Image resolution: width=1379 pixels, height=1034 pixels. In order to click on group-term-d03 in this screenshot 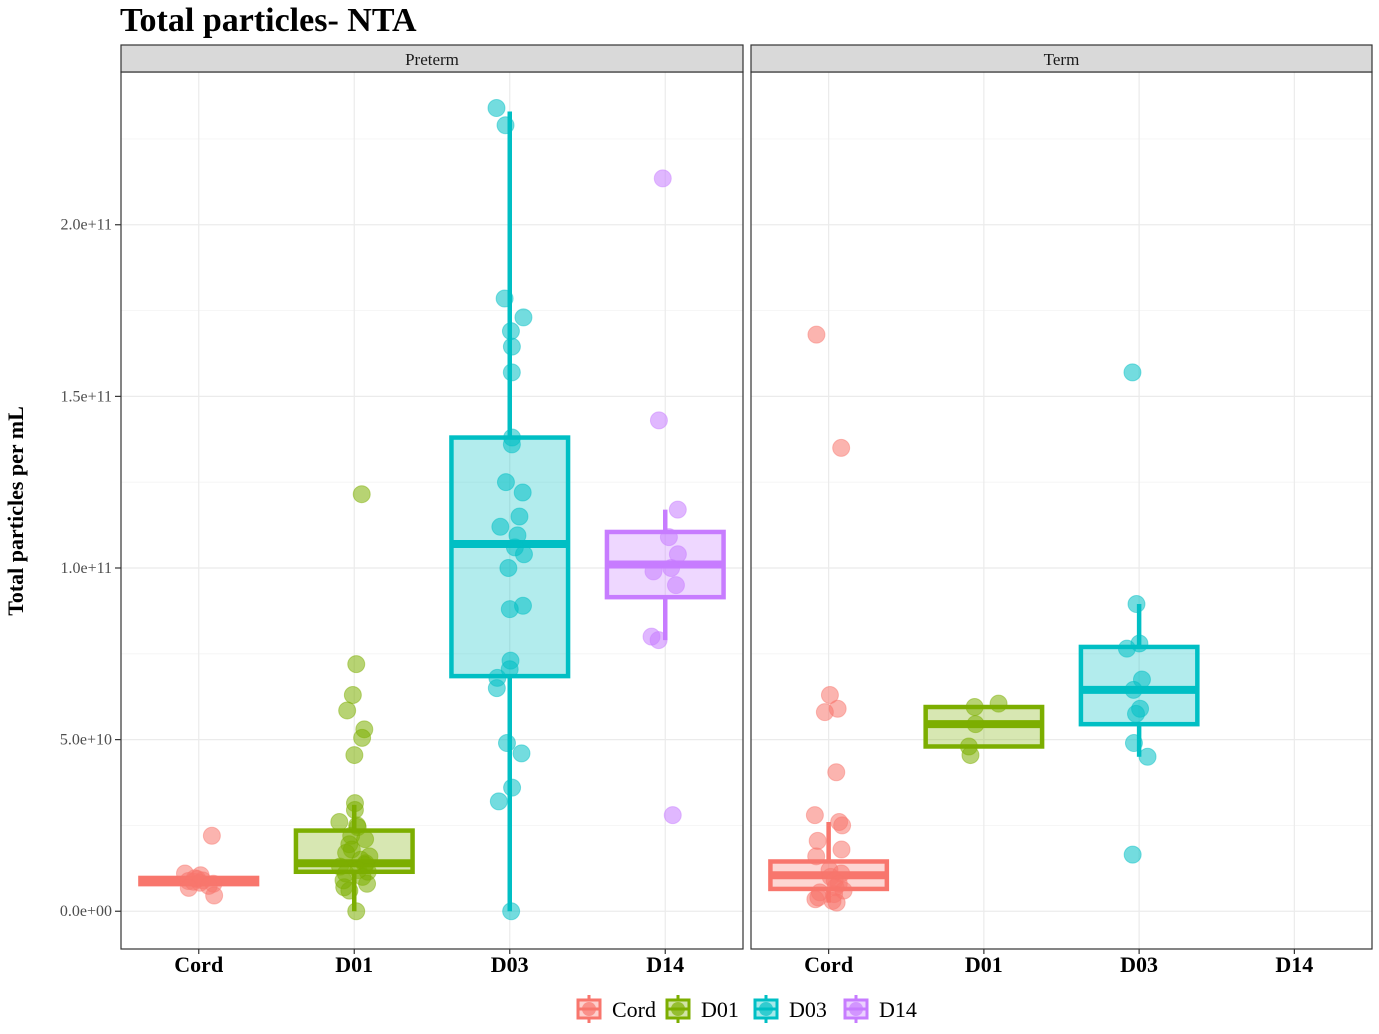, I will do `click(1139, 613)`.